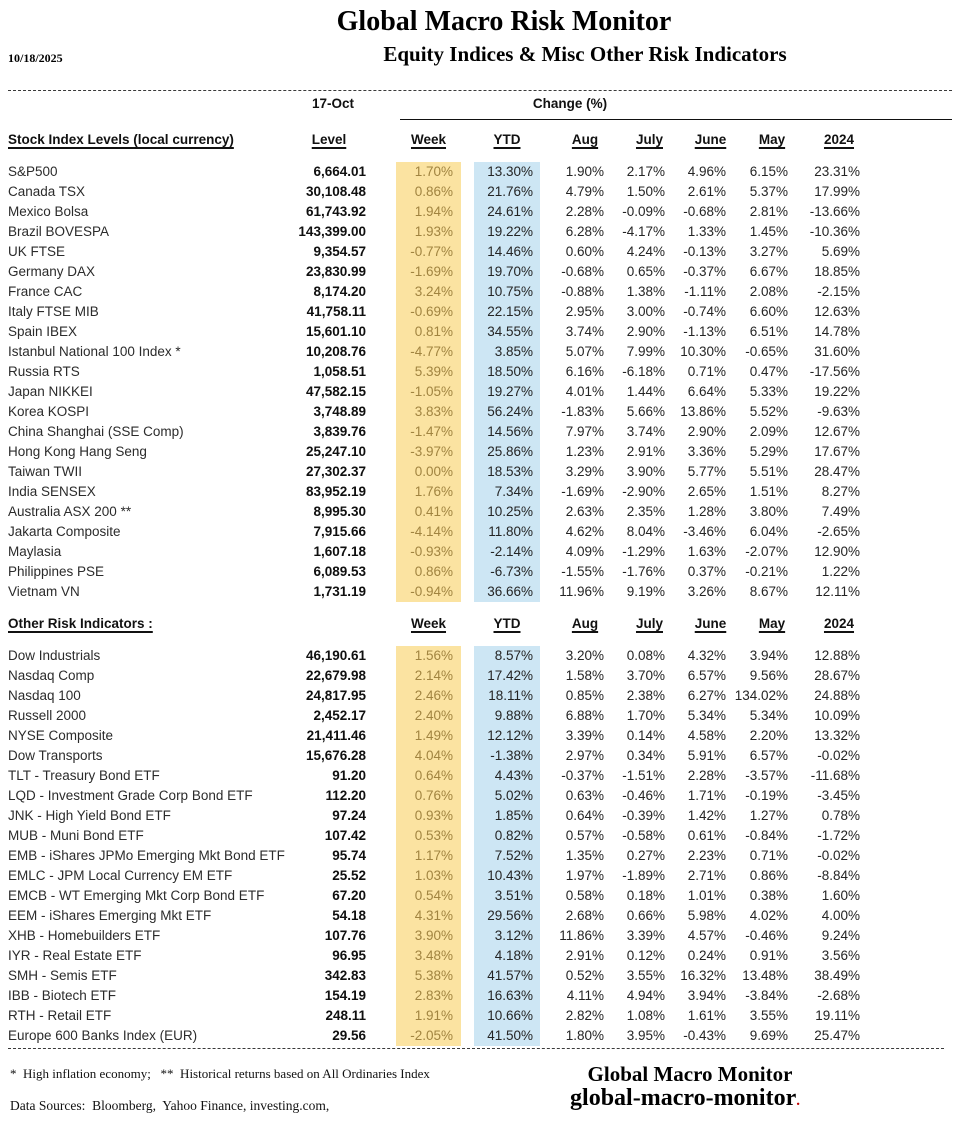  Describe the element at coordinates (706, 755) in the screenshot. I see `cell-june: 5.91%` at that location.